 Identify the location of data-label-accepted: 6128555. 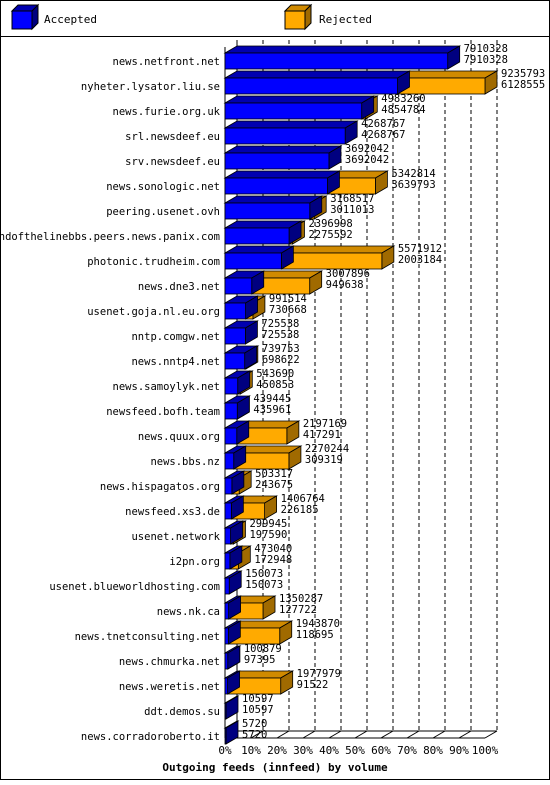
(523, 85).